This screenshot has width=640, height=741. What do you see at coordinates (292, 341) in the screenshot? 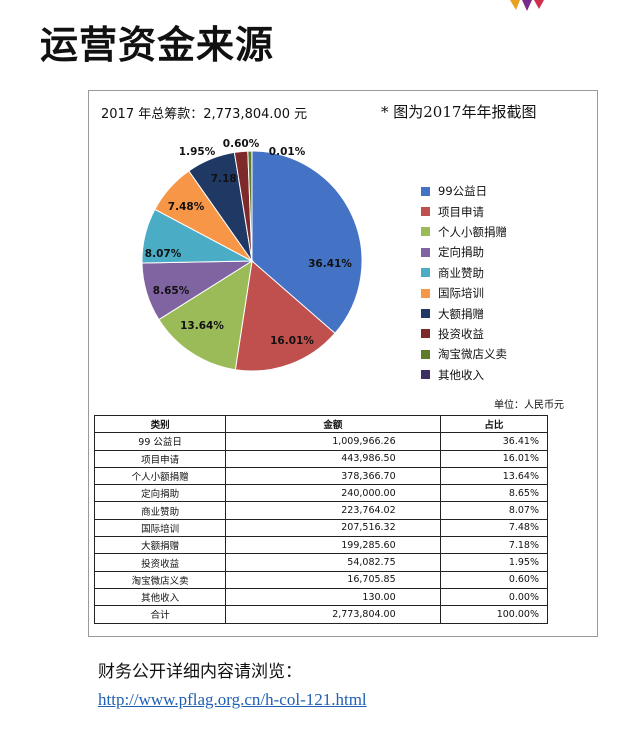
I see `pie-data-label: 16.01%` at bounding box center [292, 341].